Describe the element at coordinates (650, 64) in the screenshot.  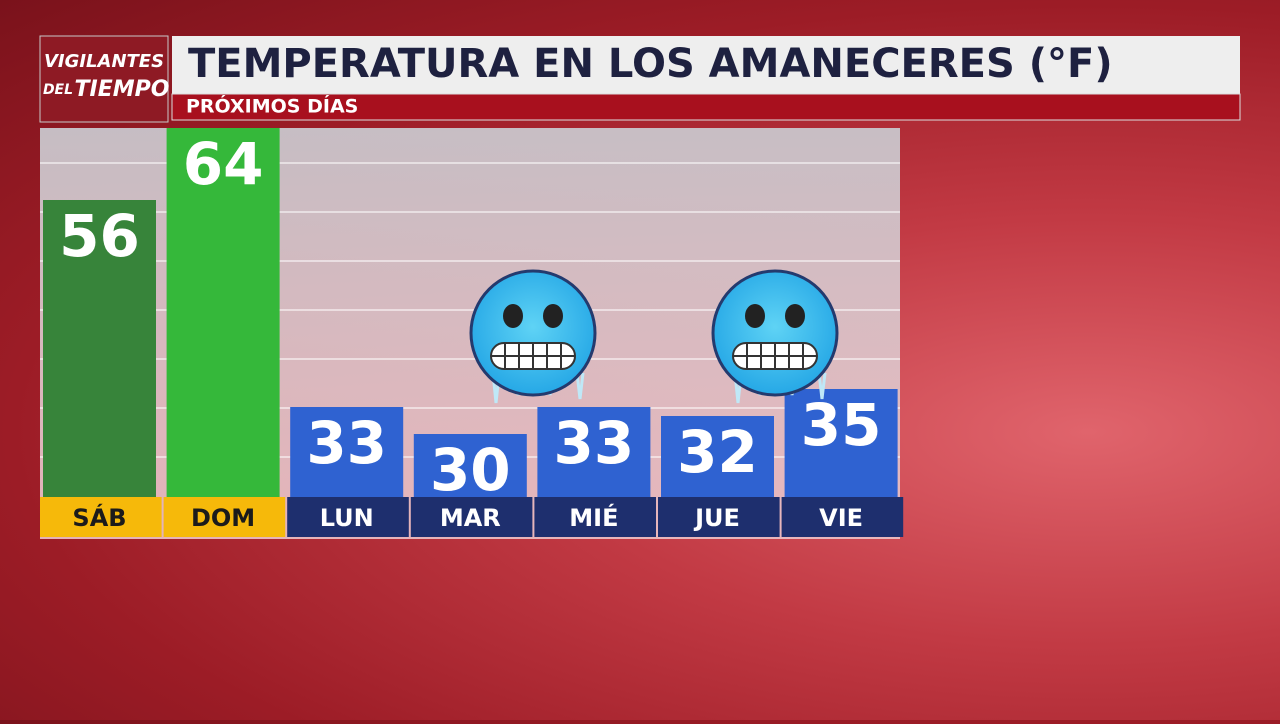
I see `chart-title: TEMPERATURA EN LOS AMANECERES (°F)` at that location.